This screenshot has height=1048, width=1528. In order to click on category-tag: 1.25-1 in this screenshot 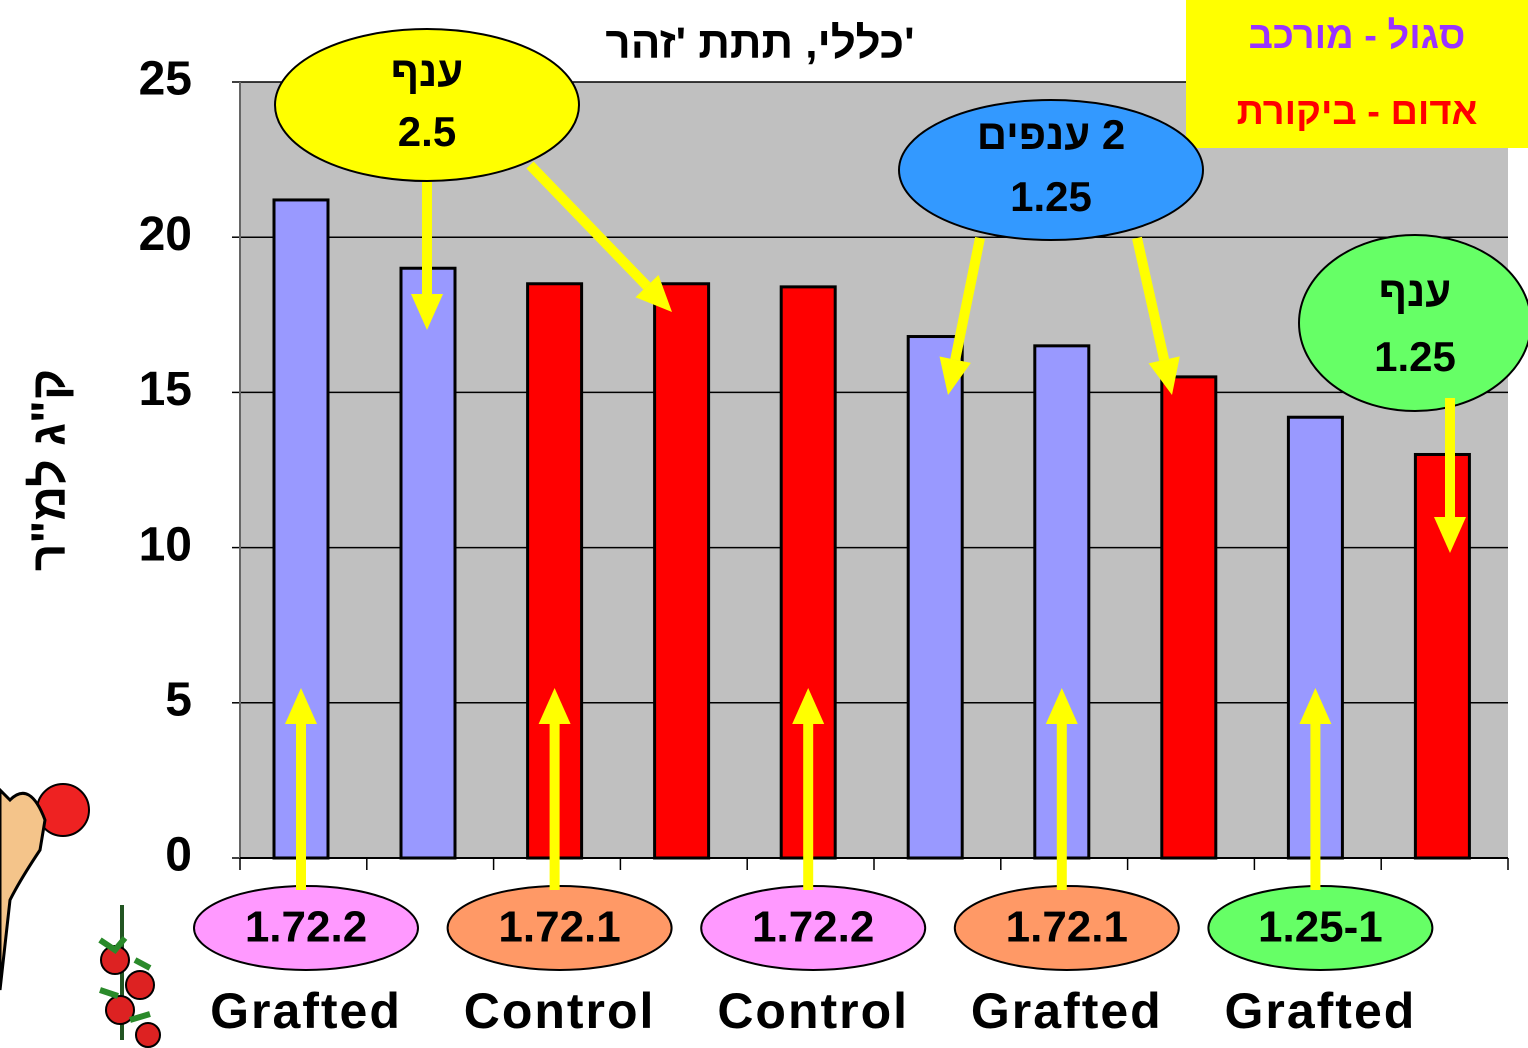, I will do `click(1320, 927)`.